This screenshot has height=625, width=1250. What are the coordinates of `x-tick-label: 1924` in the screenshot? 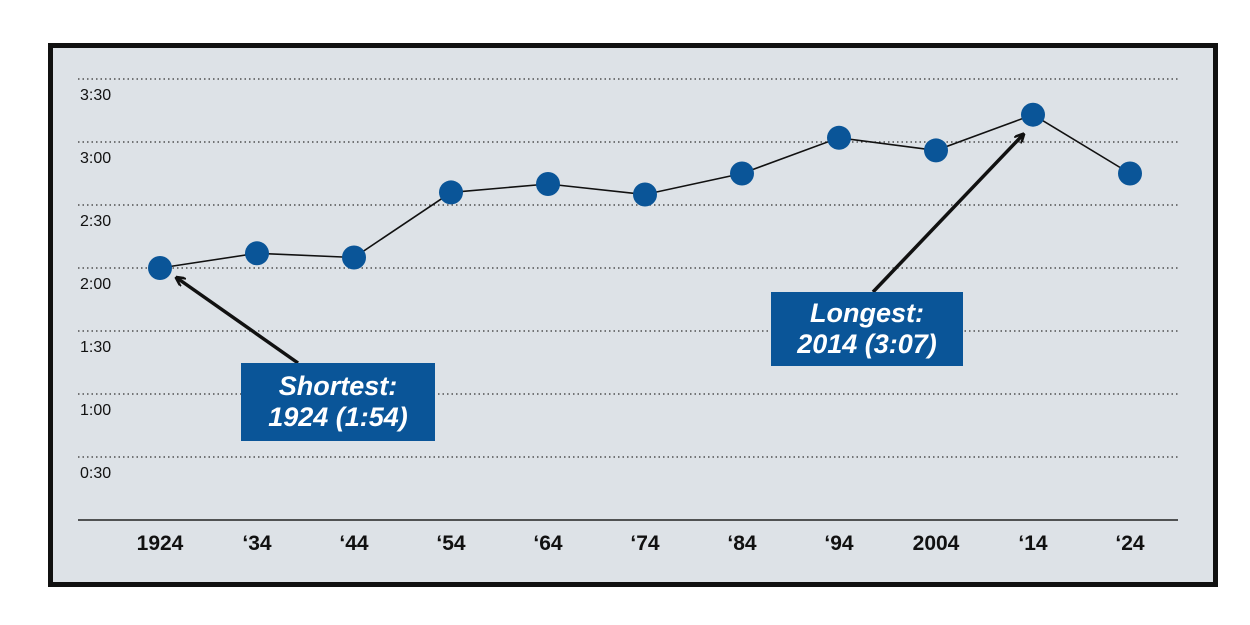 It's located at (160, 543).